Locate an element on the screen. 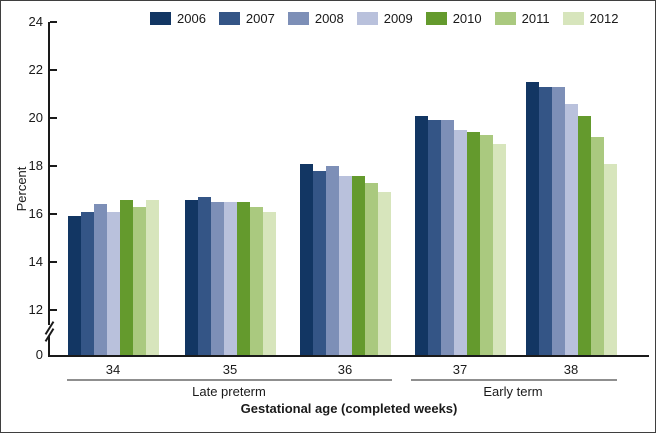  x-axis-line is located at coordinates (348, 356).